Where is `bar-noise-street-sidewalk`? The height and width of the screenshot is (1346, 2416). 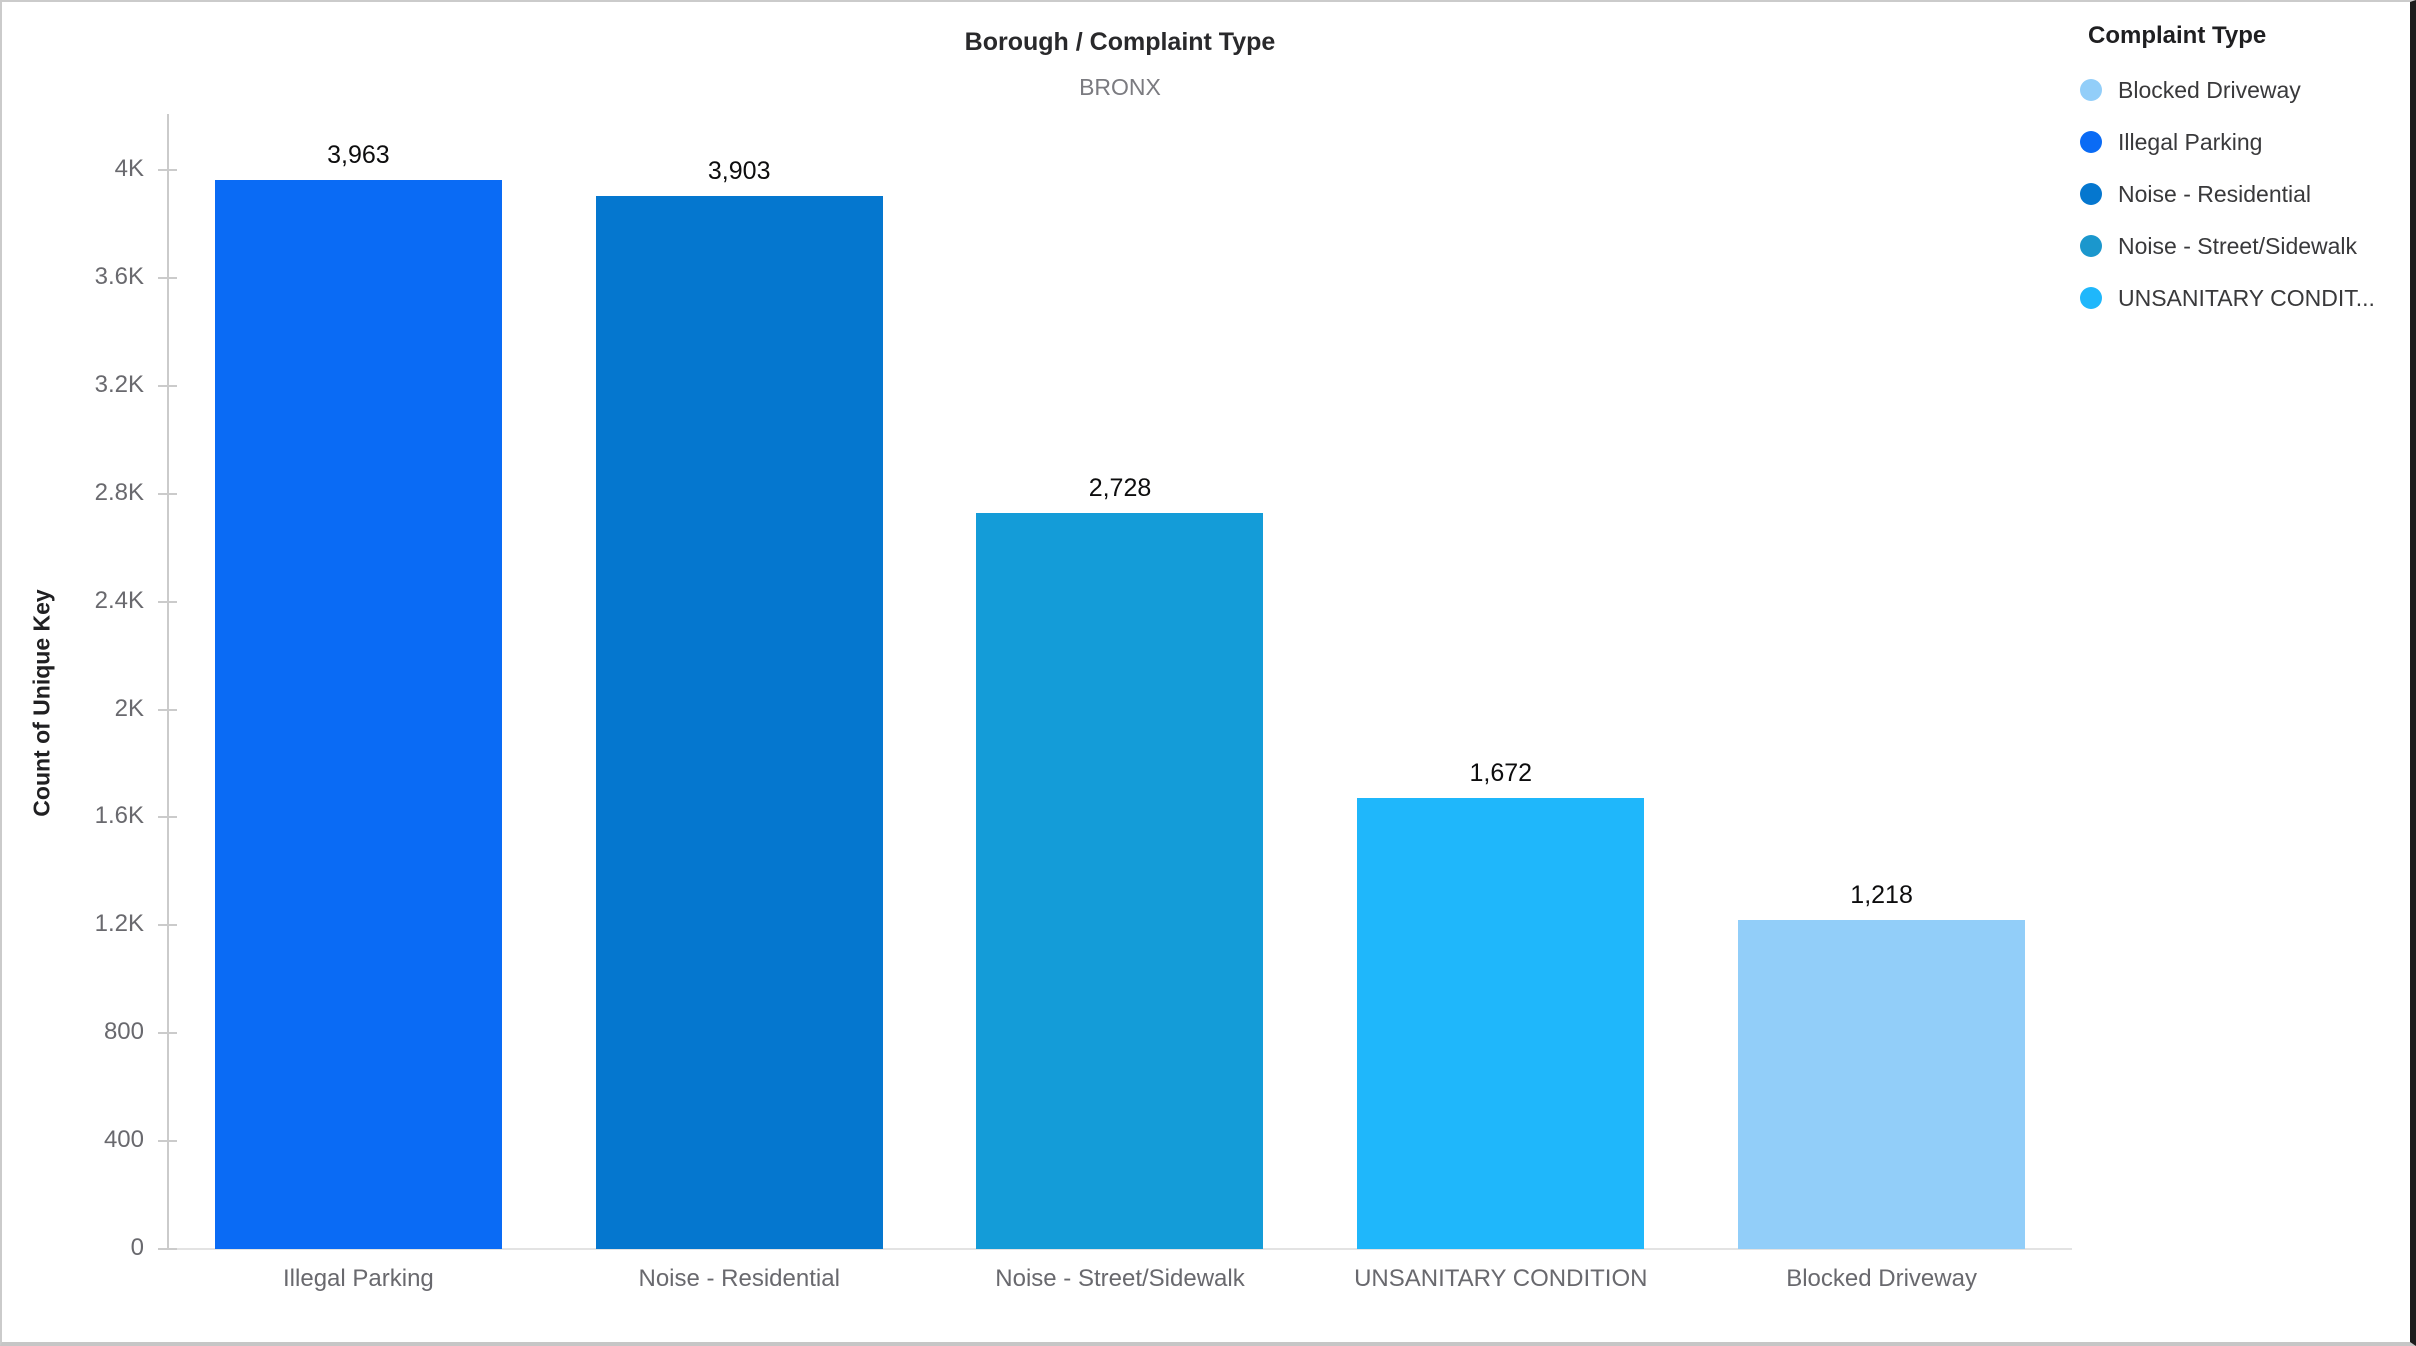
bar-noise-street-sidewalk is located at coordinates (1120, 881).